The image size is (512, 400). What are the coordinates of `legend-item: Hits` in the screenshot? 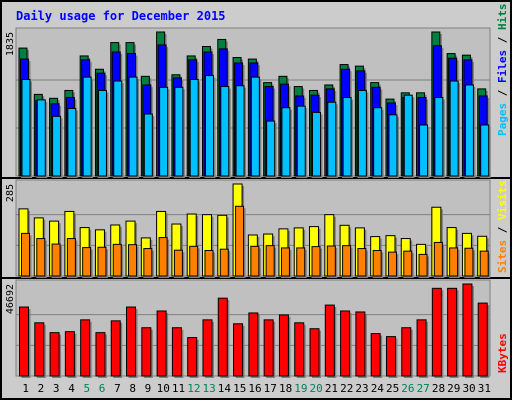 It's located at (502, 17).